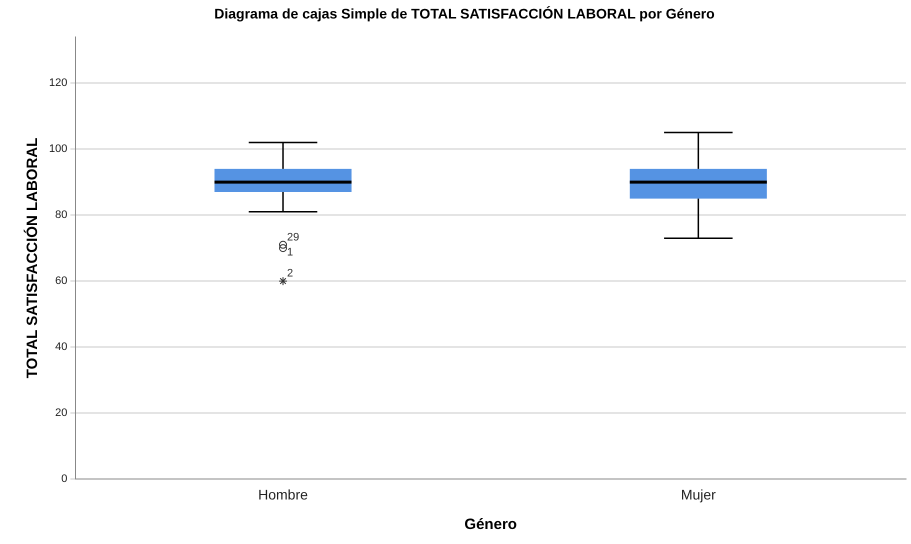 The height and width of the screenshot is (544, 911). What do you see at coordinates (64, 479) in the screenshot?
I see `y-tick-label: 0` at bounding box center [64, 479].